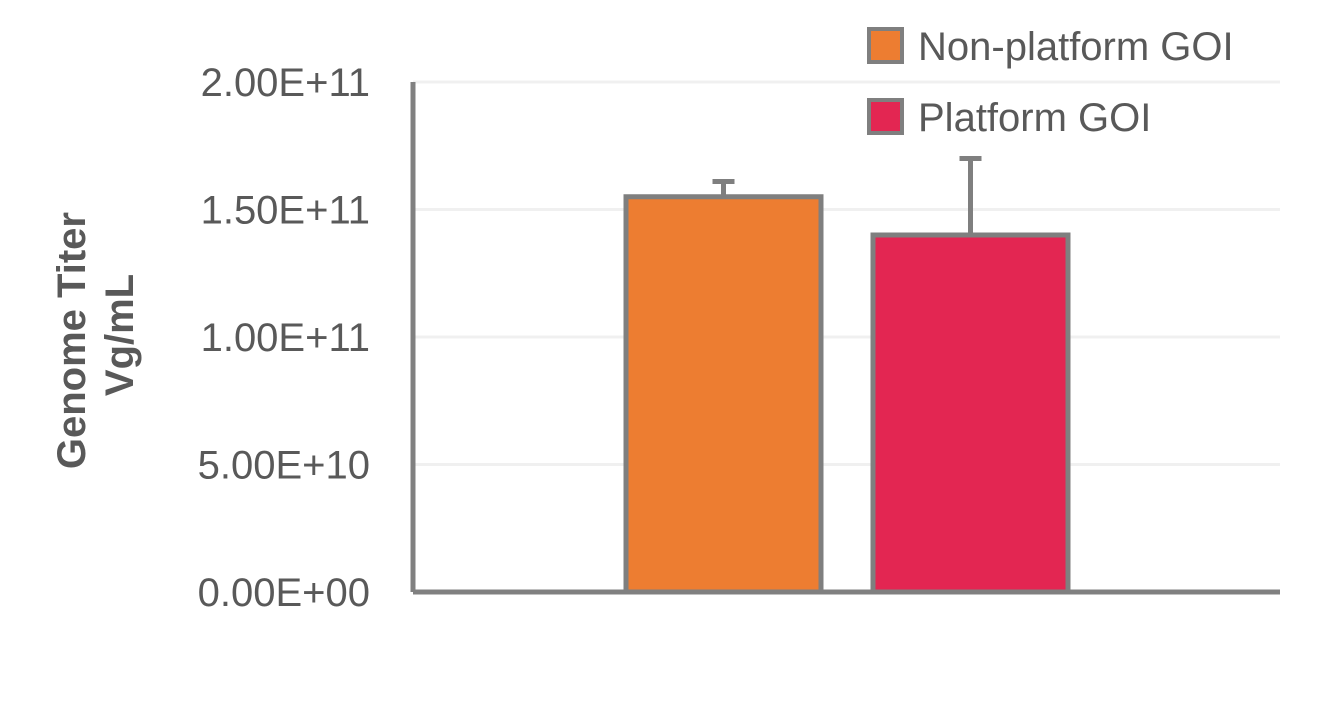  Describe the element at coordinates (847, 195) in the screenshot. I see `error-bars` at that location.